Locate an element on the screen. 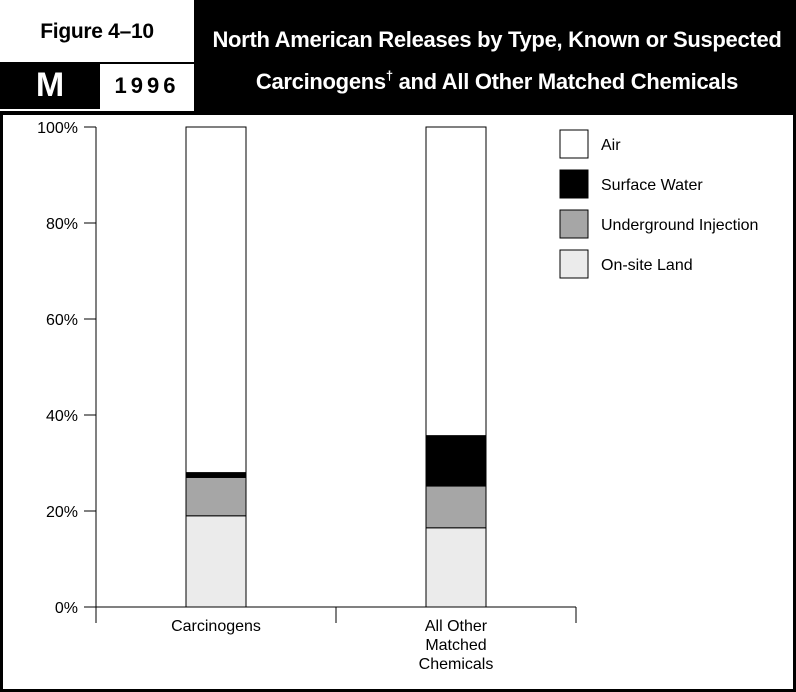 The image size is (796, 692). y-tick-label-20: 20% is located at coordinates (62, 512).